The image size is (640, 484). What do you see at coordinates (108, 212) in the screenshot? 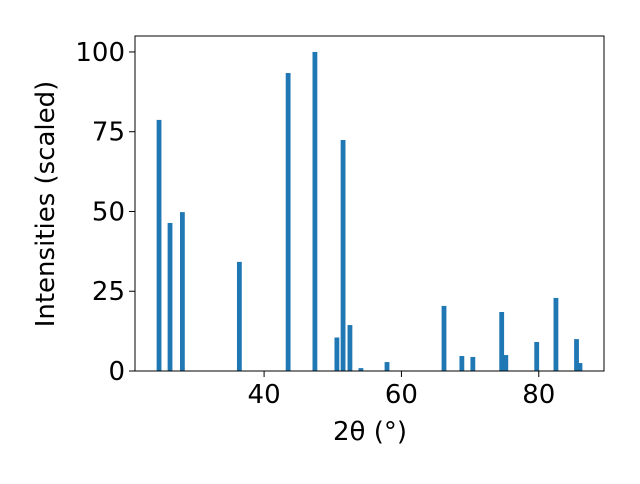
I see `y-tick-label: 50` at bounding box center [108, 212].